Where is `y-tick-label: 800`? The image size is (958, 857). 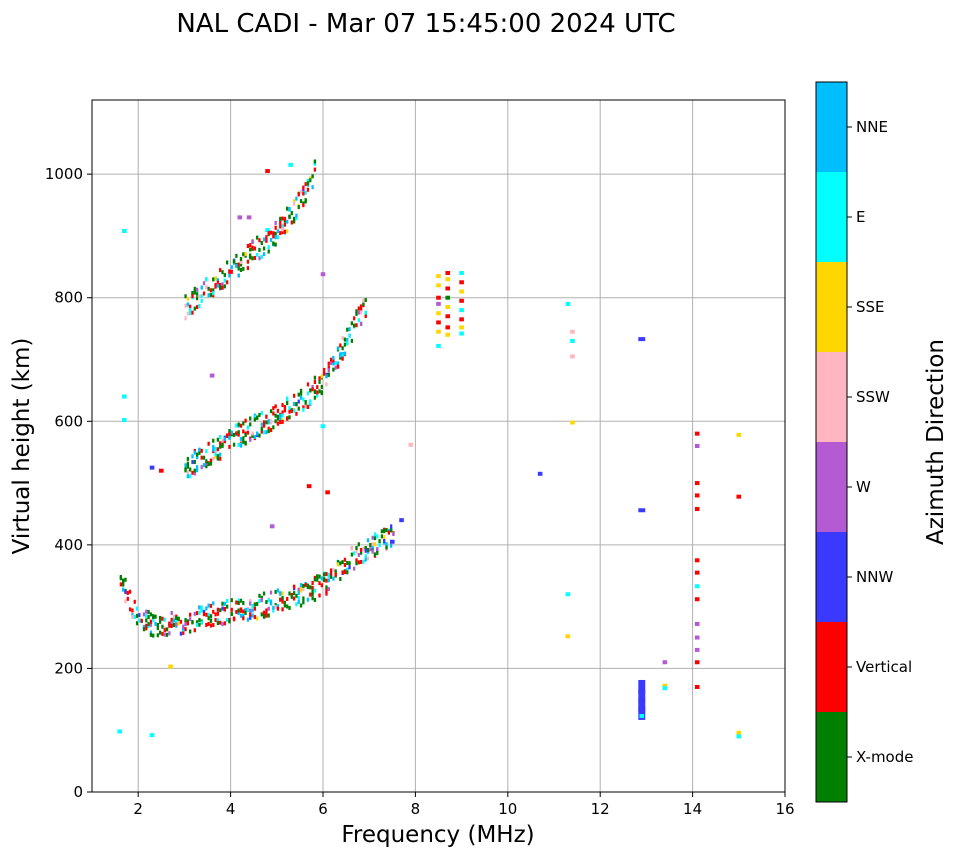
y-tick-label: 800 is located at coordinates (68, 298).